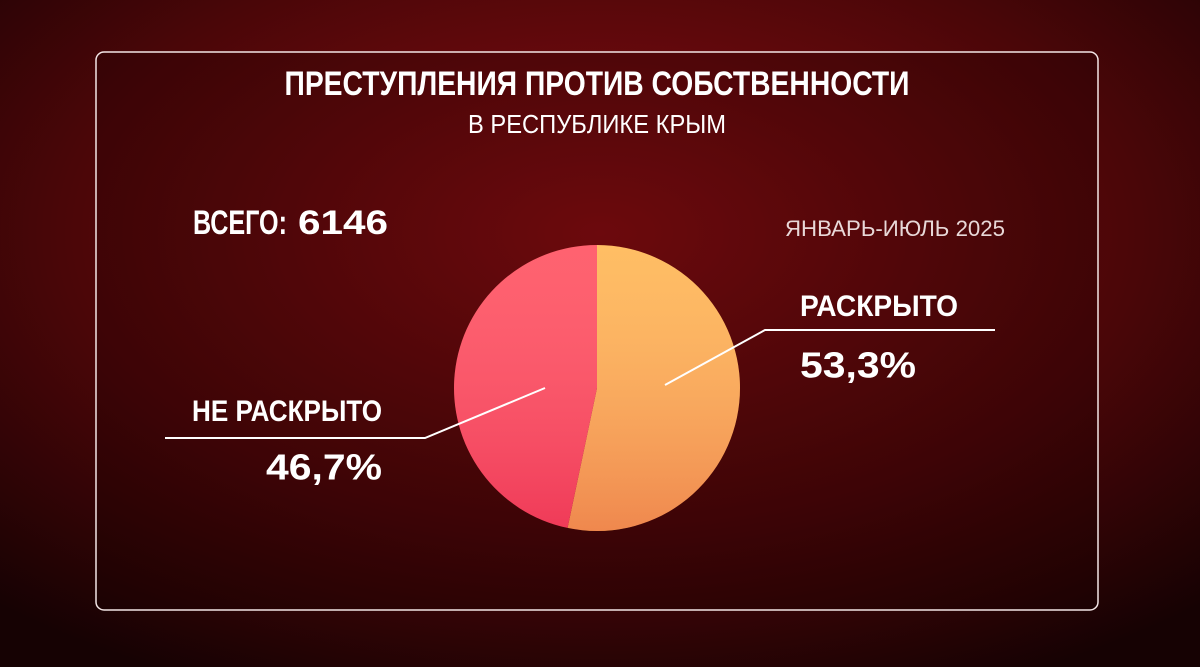 The image size is (1200, 667). What do you see at coordinates (324, 467) in the screenshot?
I see `slice-value: 46,7%` at bounding box center [324, 467].